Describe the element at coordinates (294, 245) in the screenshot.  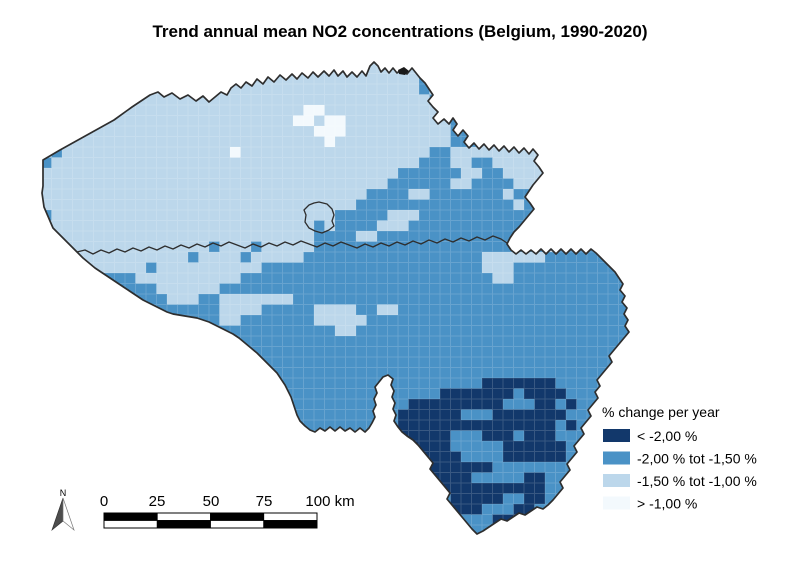
I see `region-border` at that location.